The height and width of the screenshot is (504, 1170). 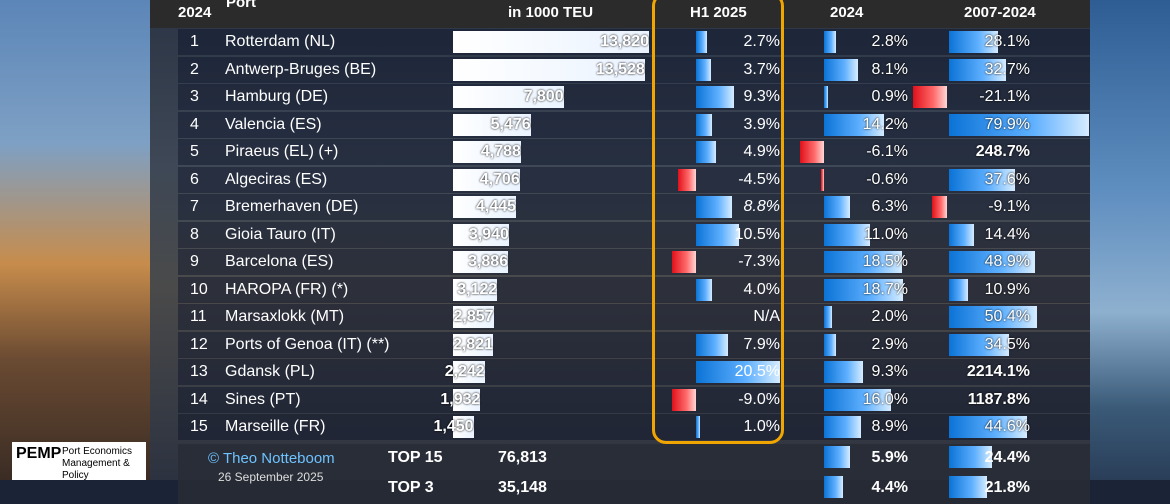 I want to click on growth-2007-2024-value: -21.1%, so click(x=1004, y=96).